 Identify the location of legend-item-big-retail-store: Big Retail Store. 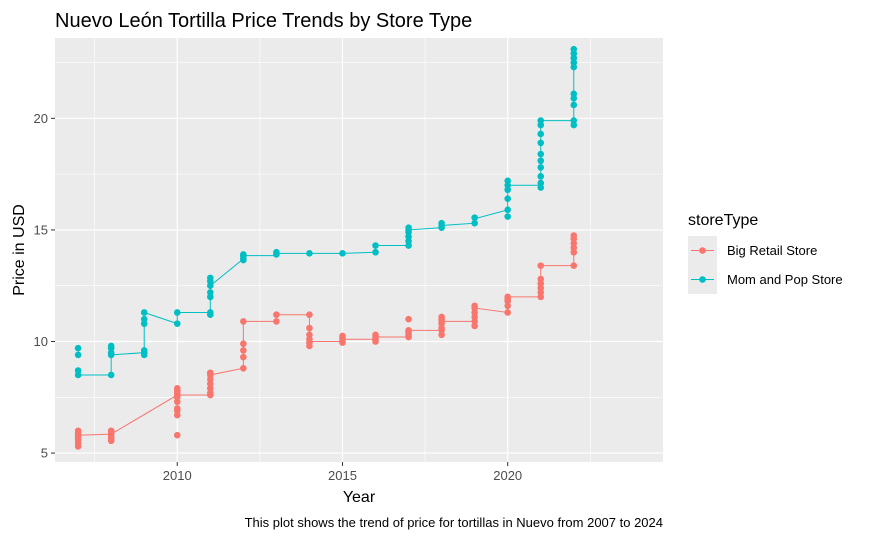
(752, 250).